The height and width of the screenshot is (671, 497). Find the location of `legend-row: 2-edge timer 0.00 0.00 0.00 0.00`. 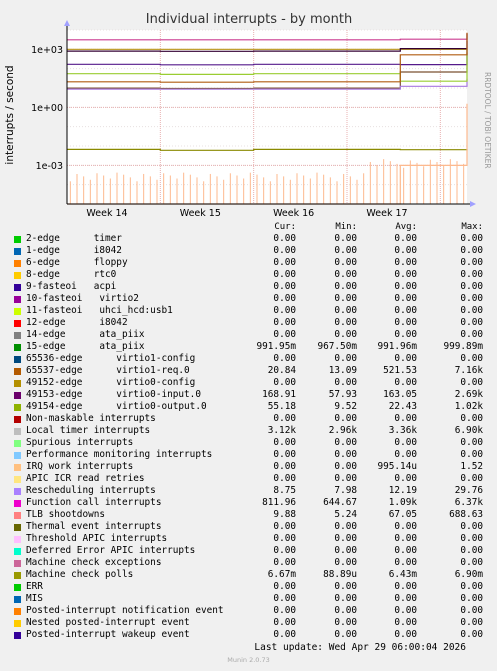

legend-row: 2-edge timer 0.00 0.00 0.00 0.00 is located at coordinates (248, 239).